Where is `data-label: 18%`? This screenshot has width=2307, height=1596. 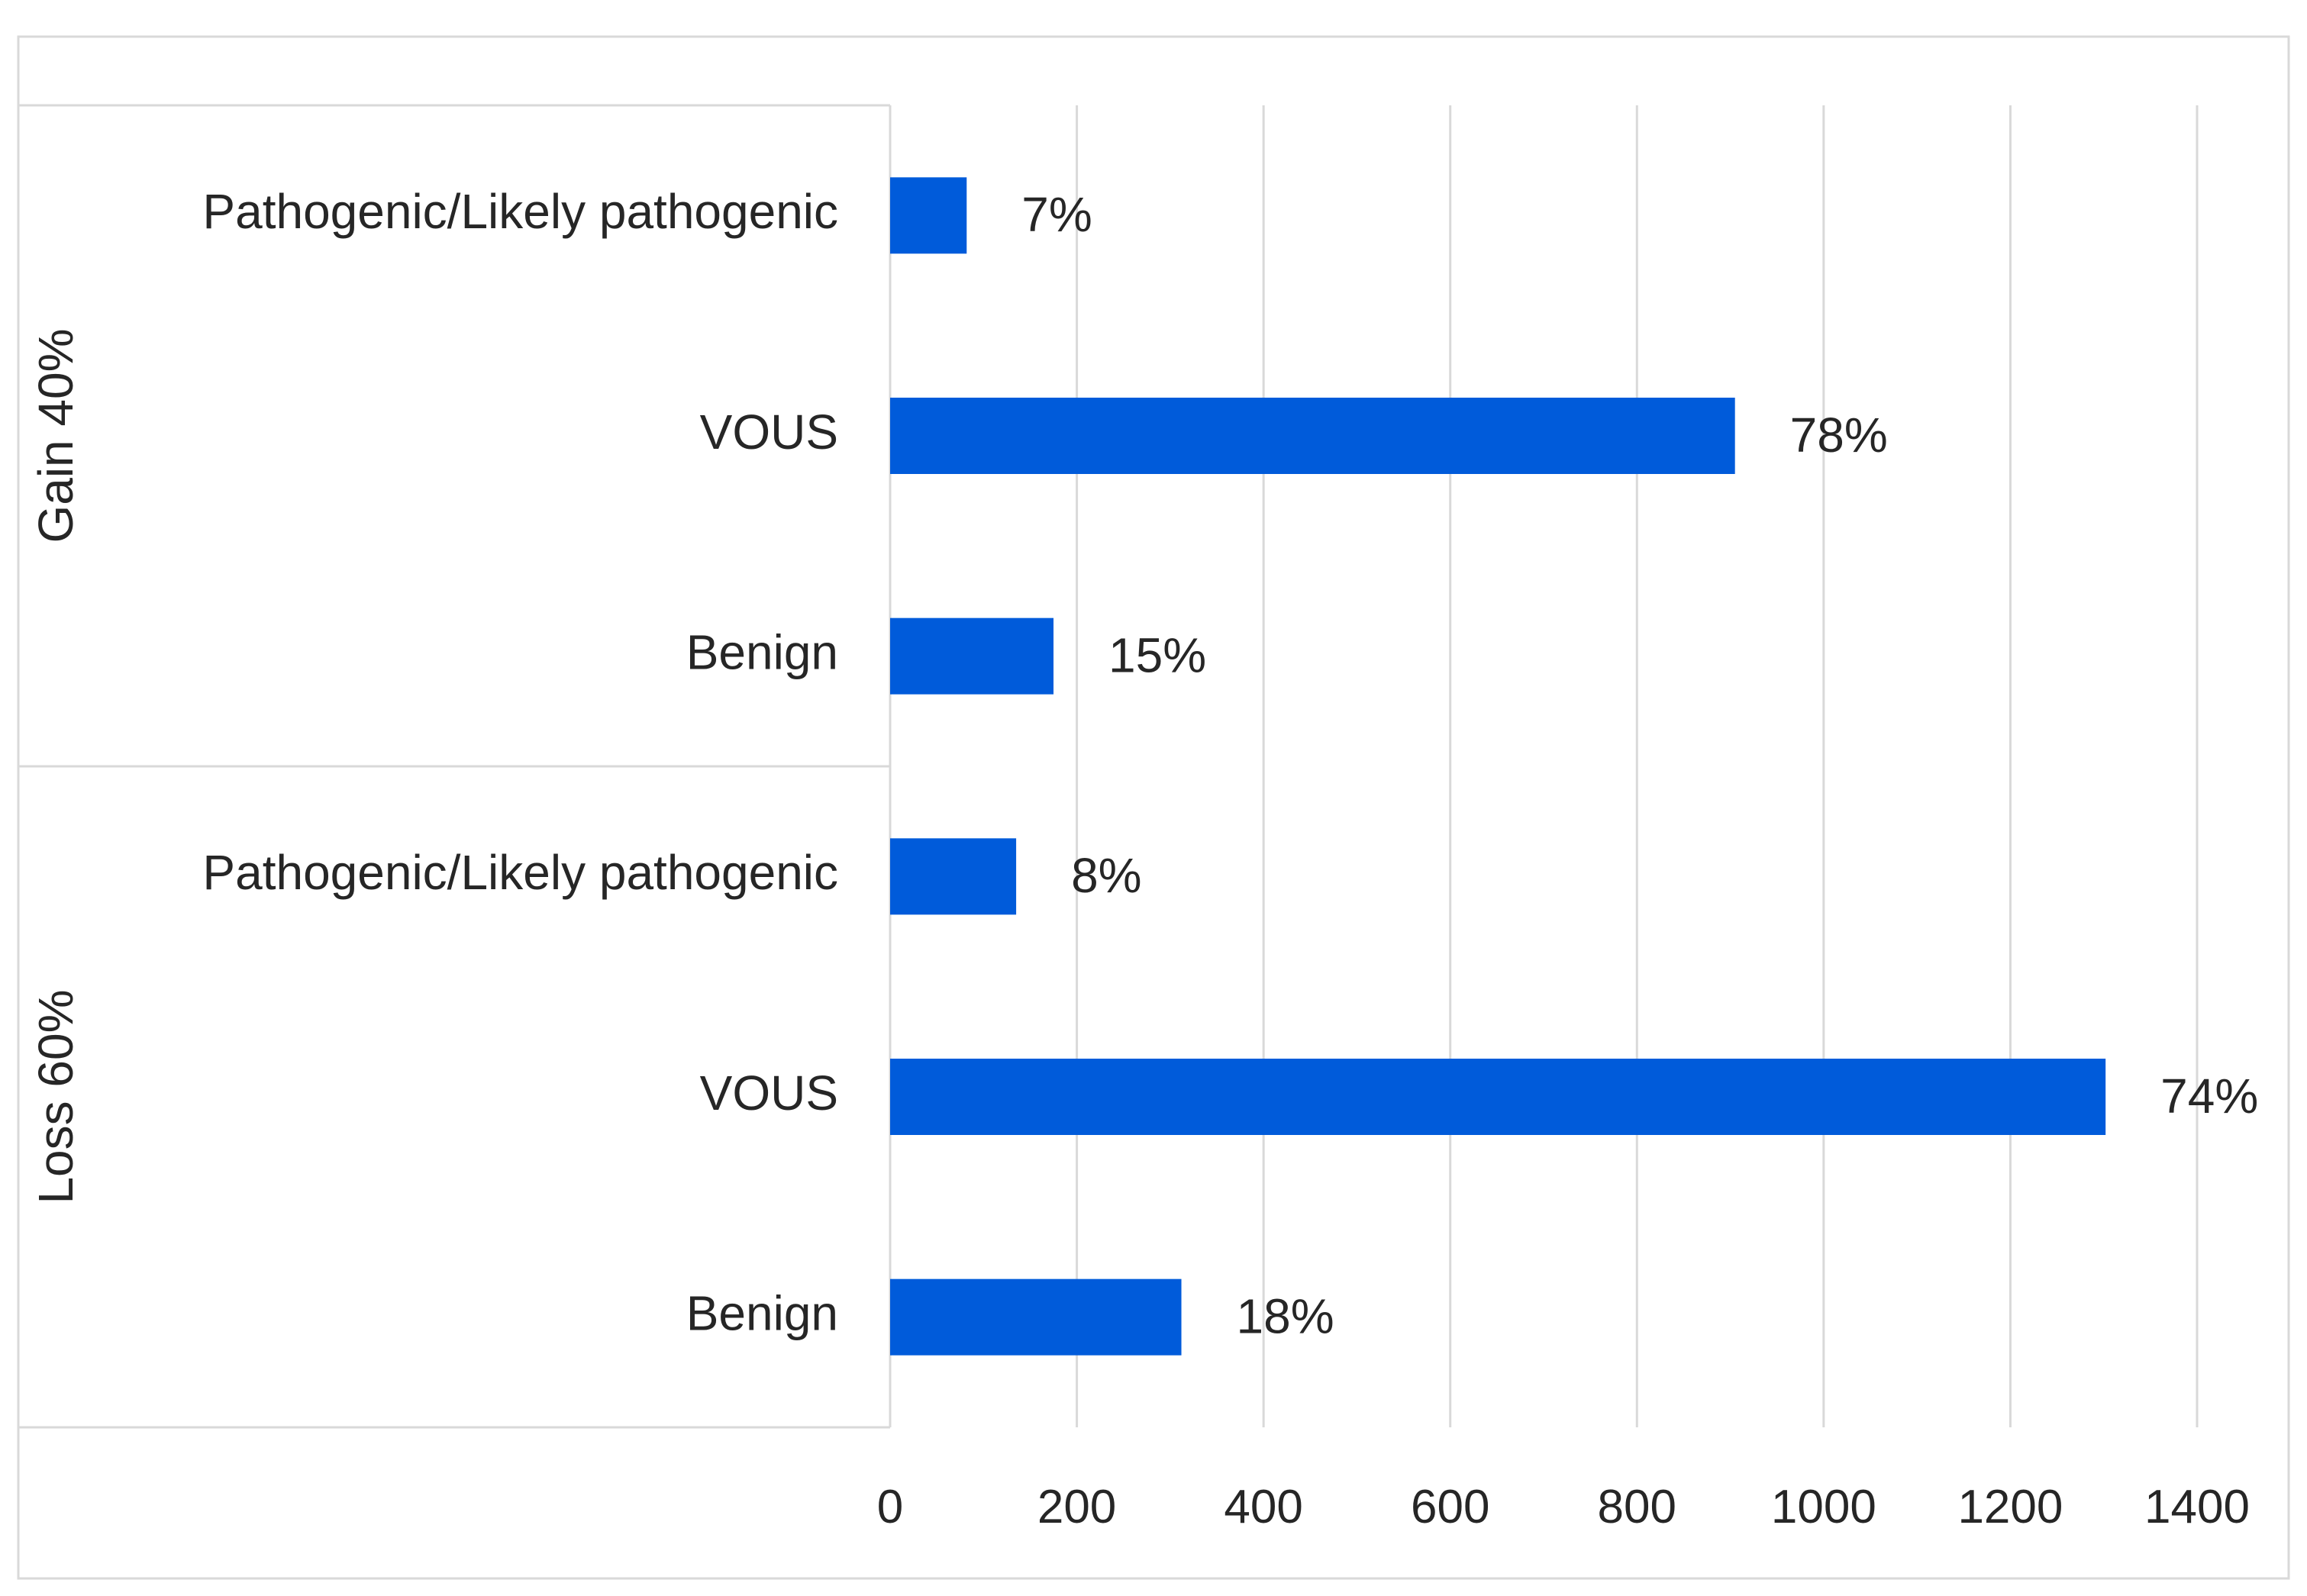 data-label: 18% is located at coordinates (1285, 1316).